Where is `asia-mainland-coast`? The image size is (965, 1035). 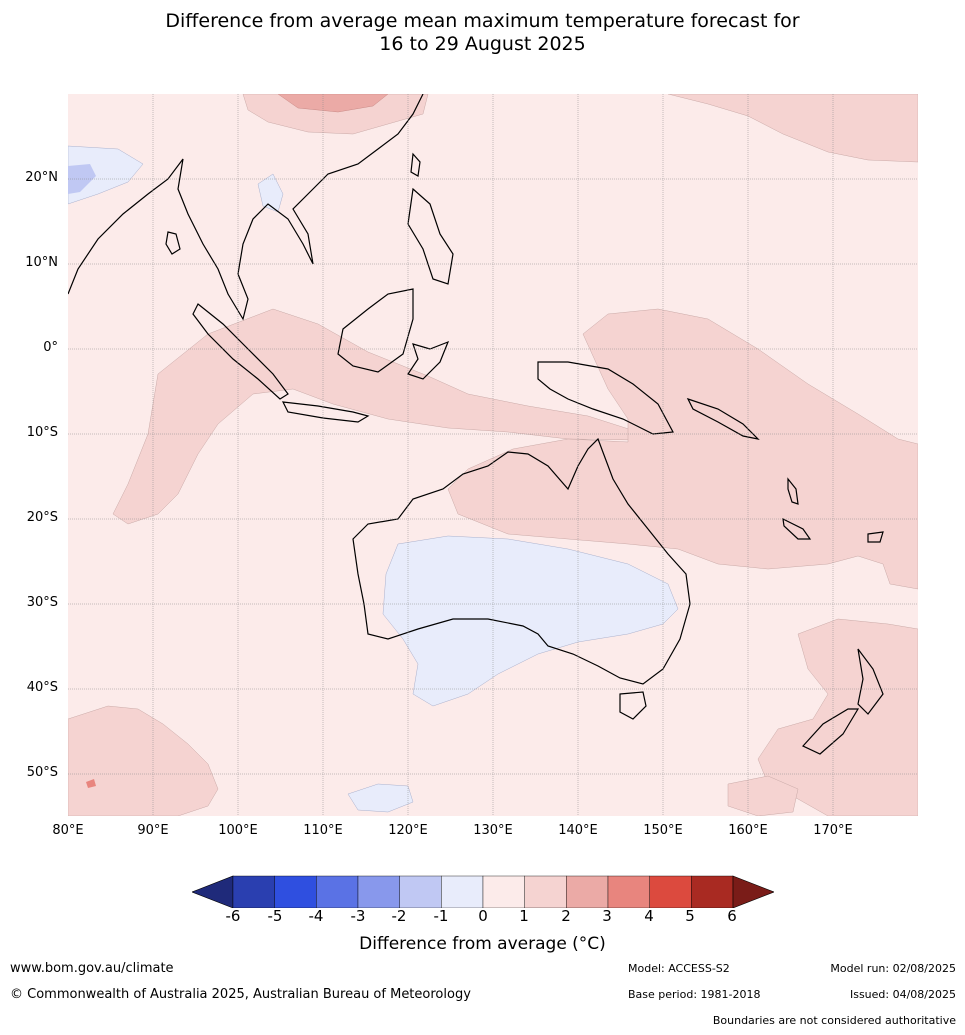
asia-mainland-coast is located at coordinates (246, 207).